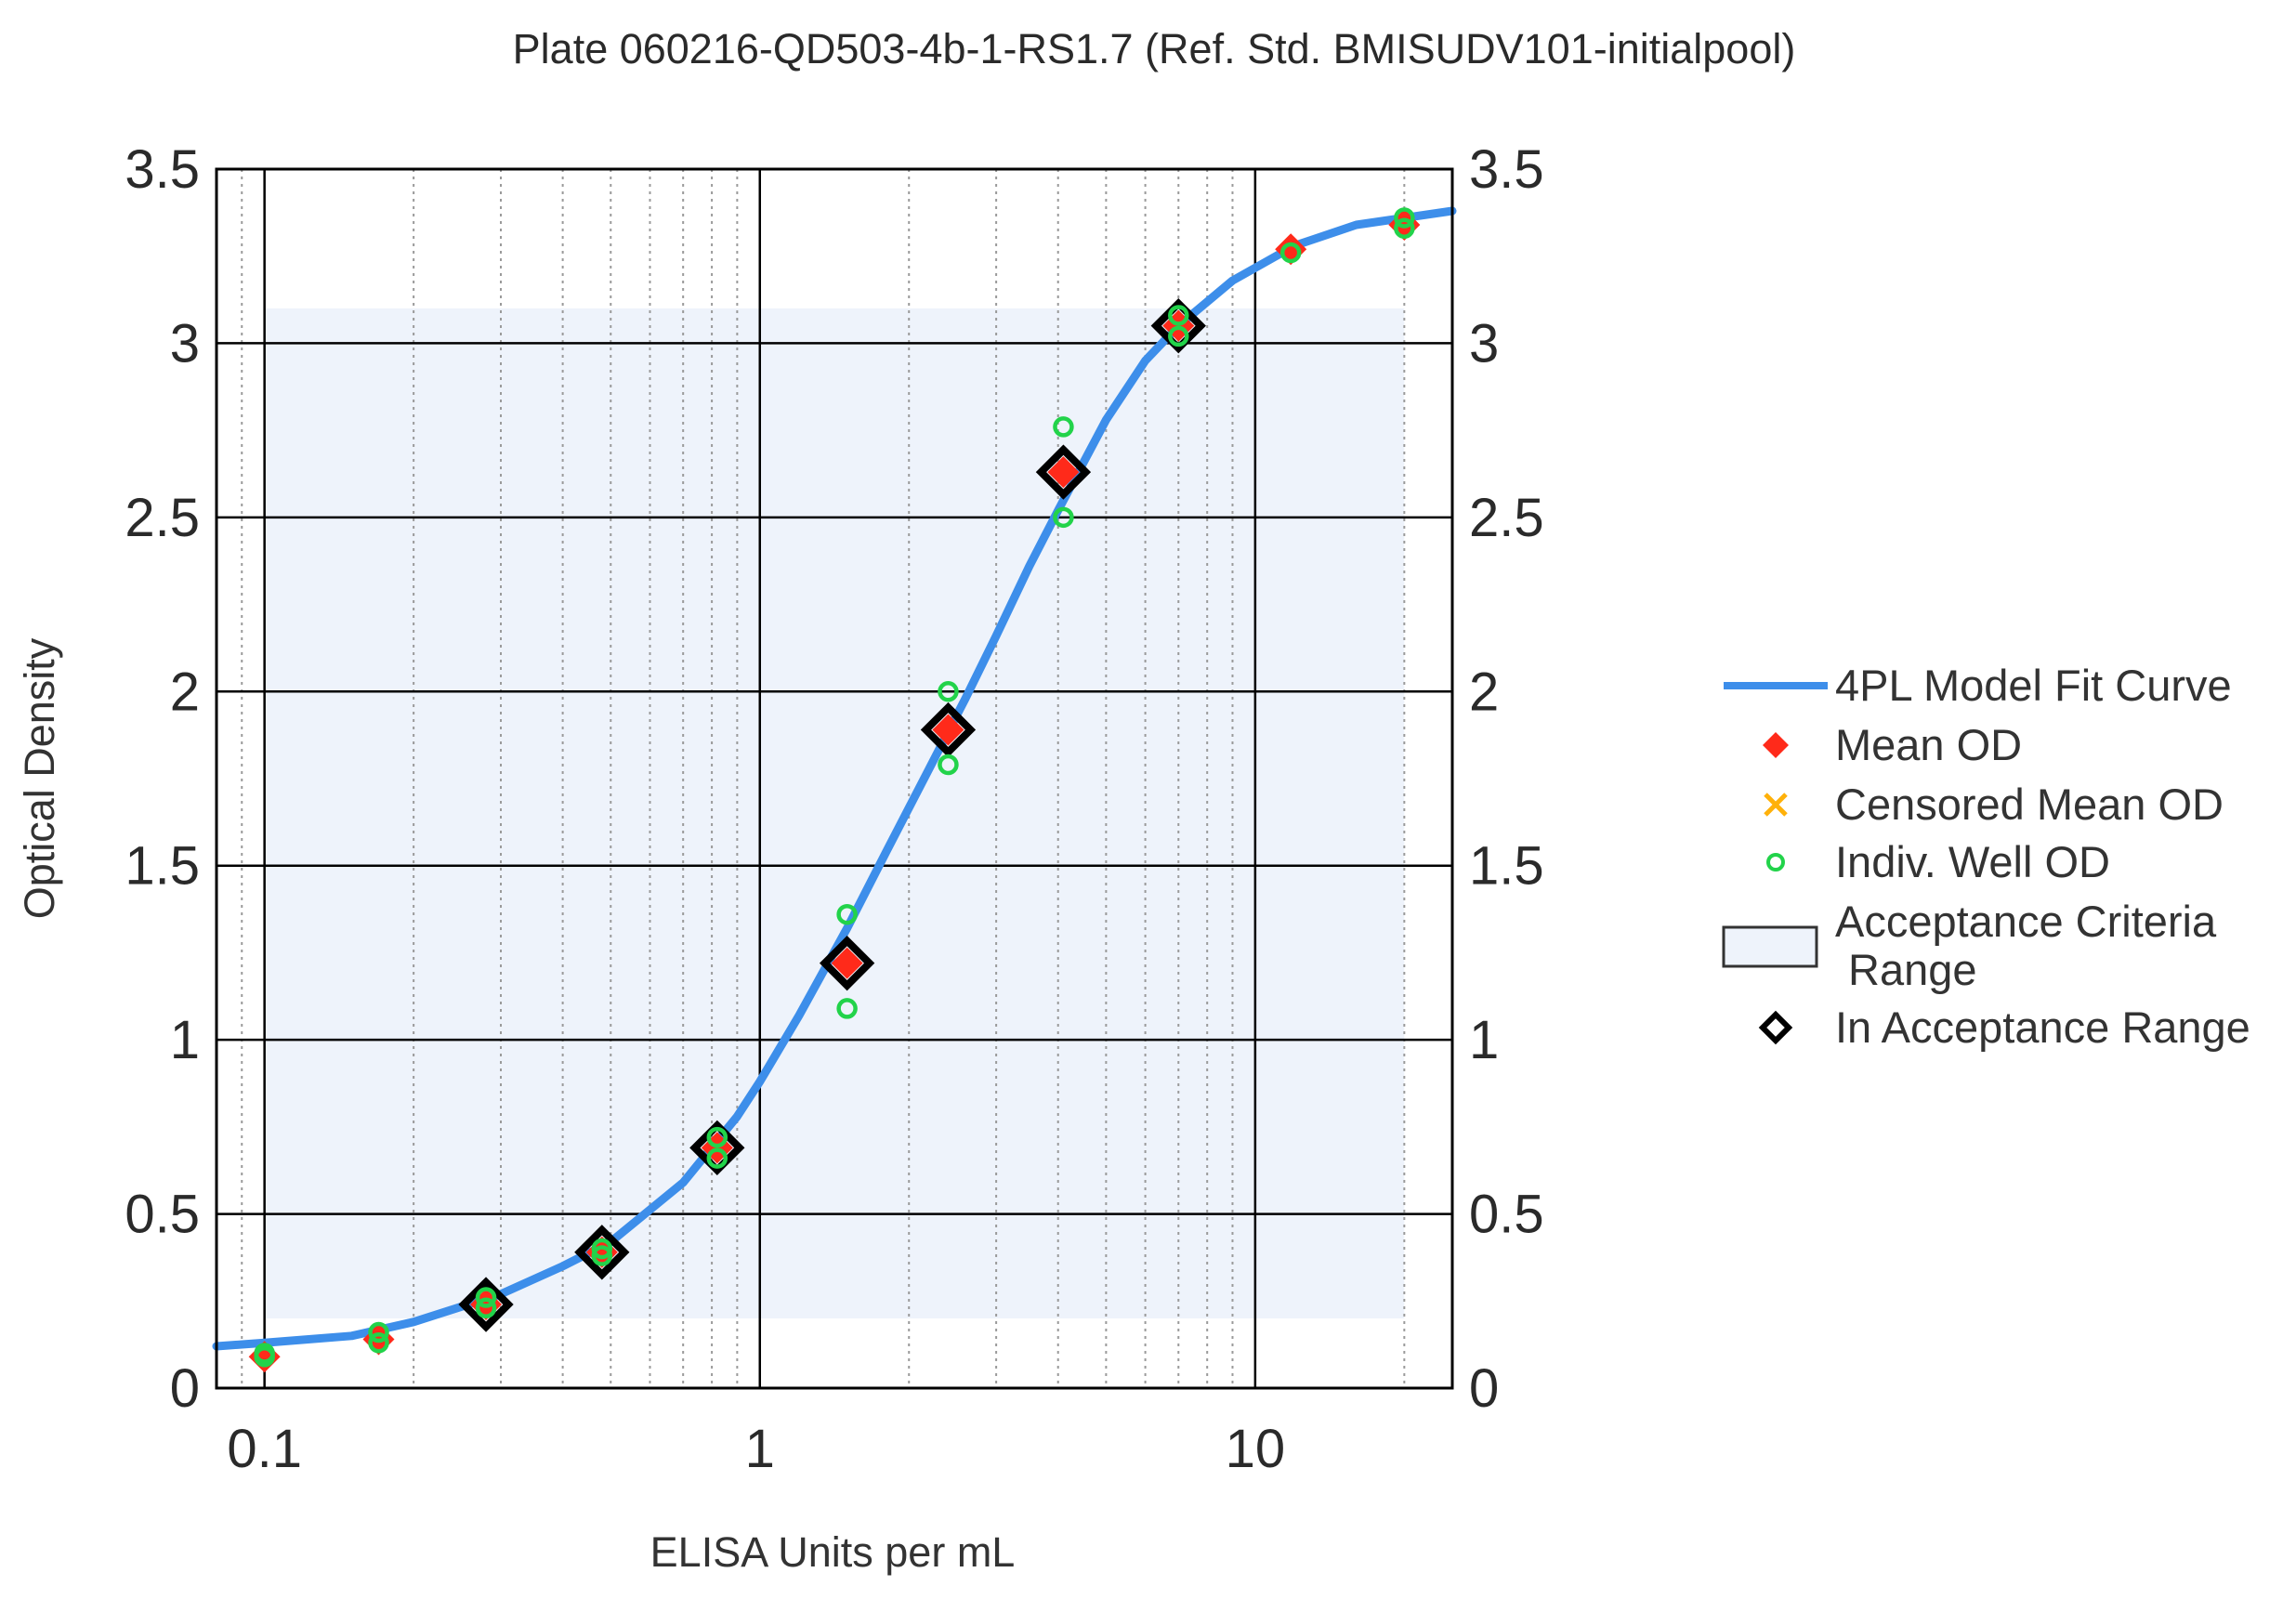  Describe the element at coordinates (1972, 861) in the screenshot. I see `legend-label: Indiv. Well OD` at that location.